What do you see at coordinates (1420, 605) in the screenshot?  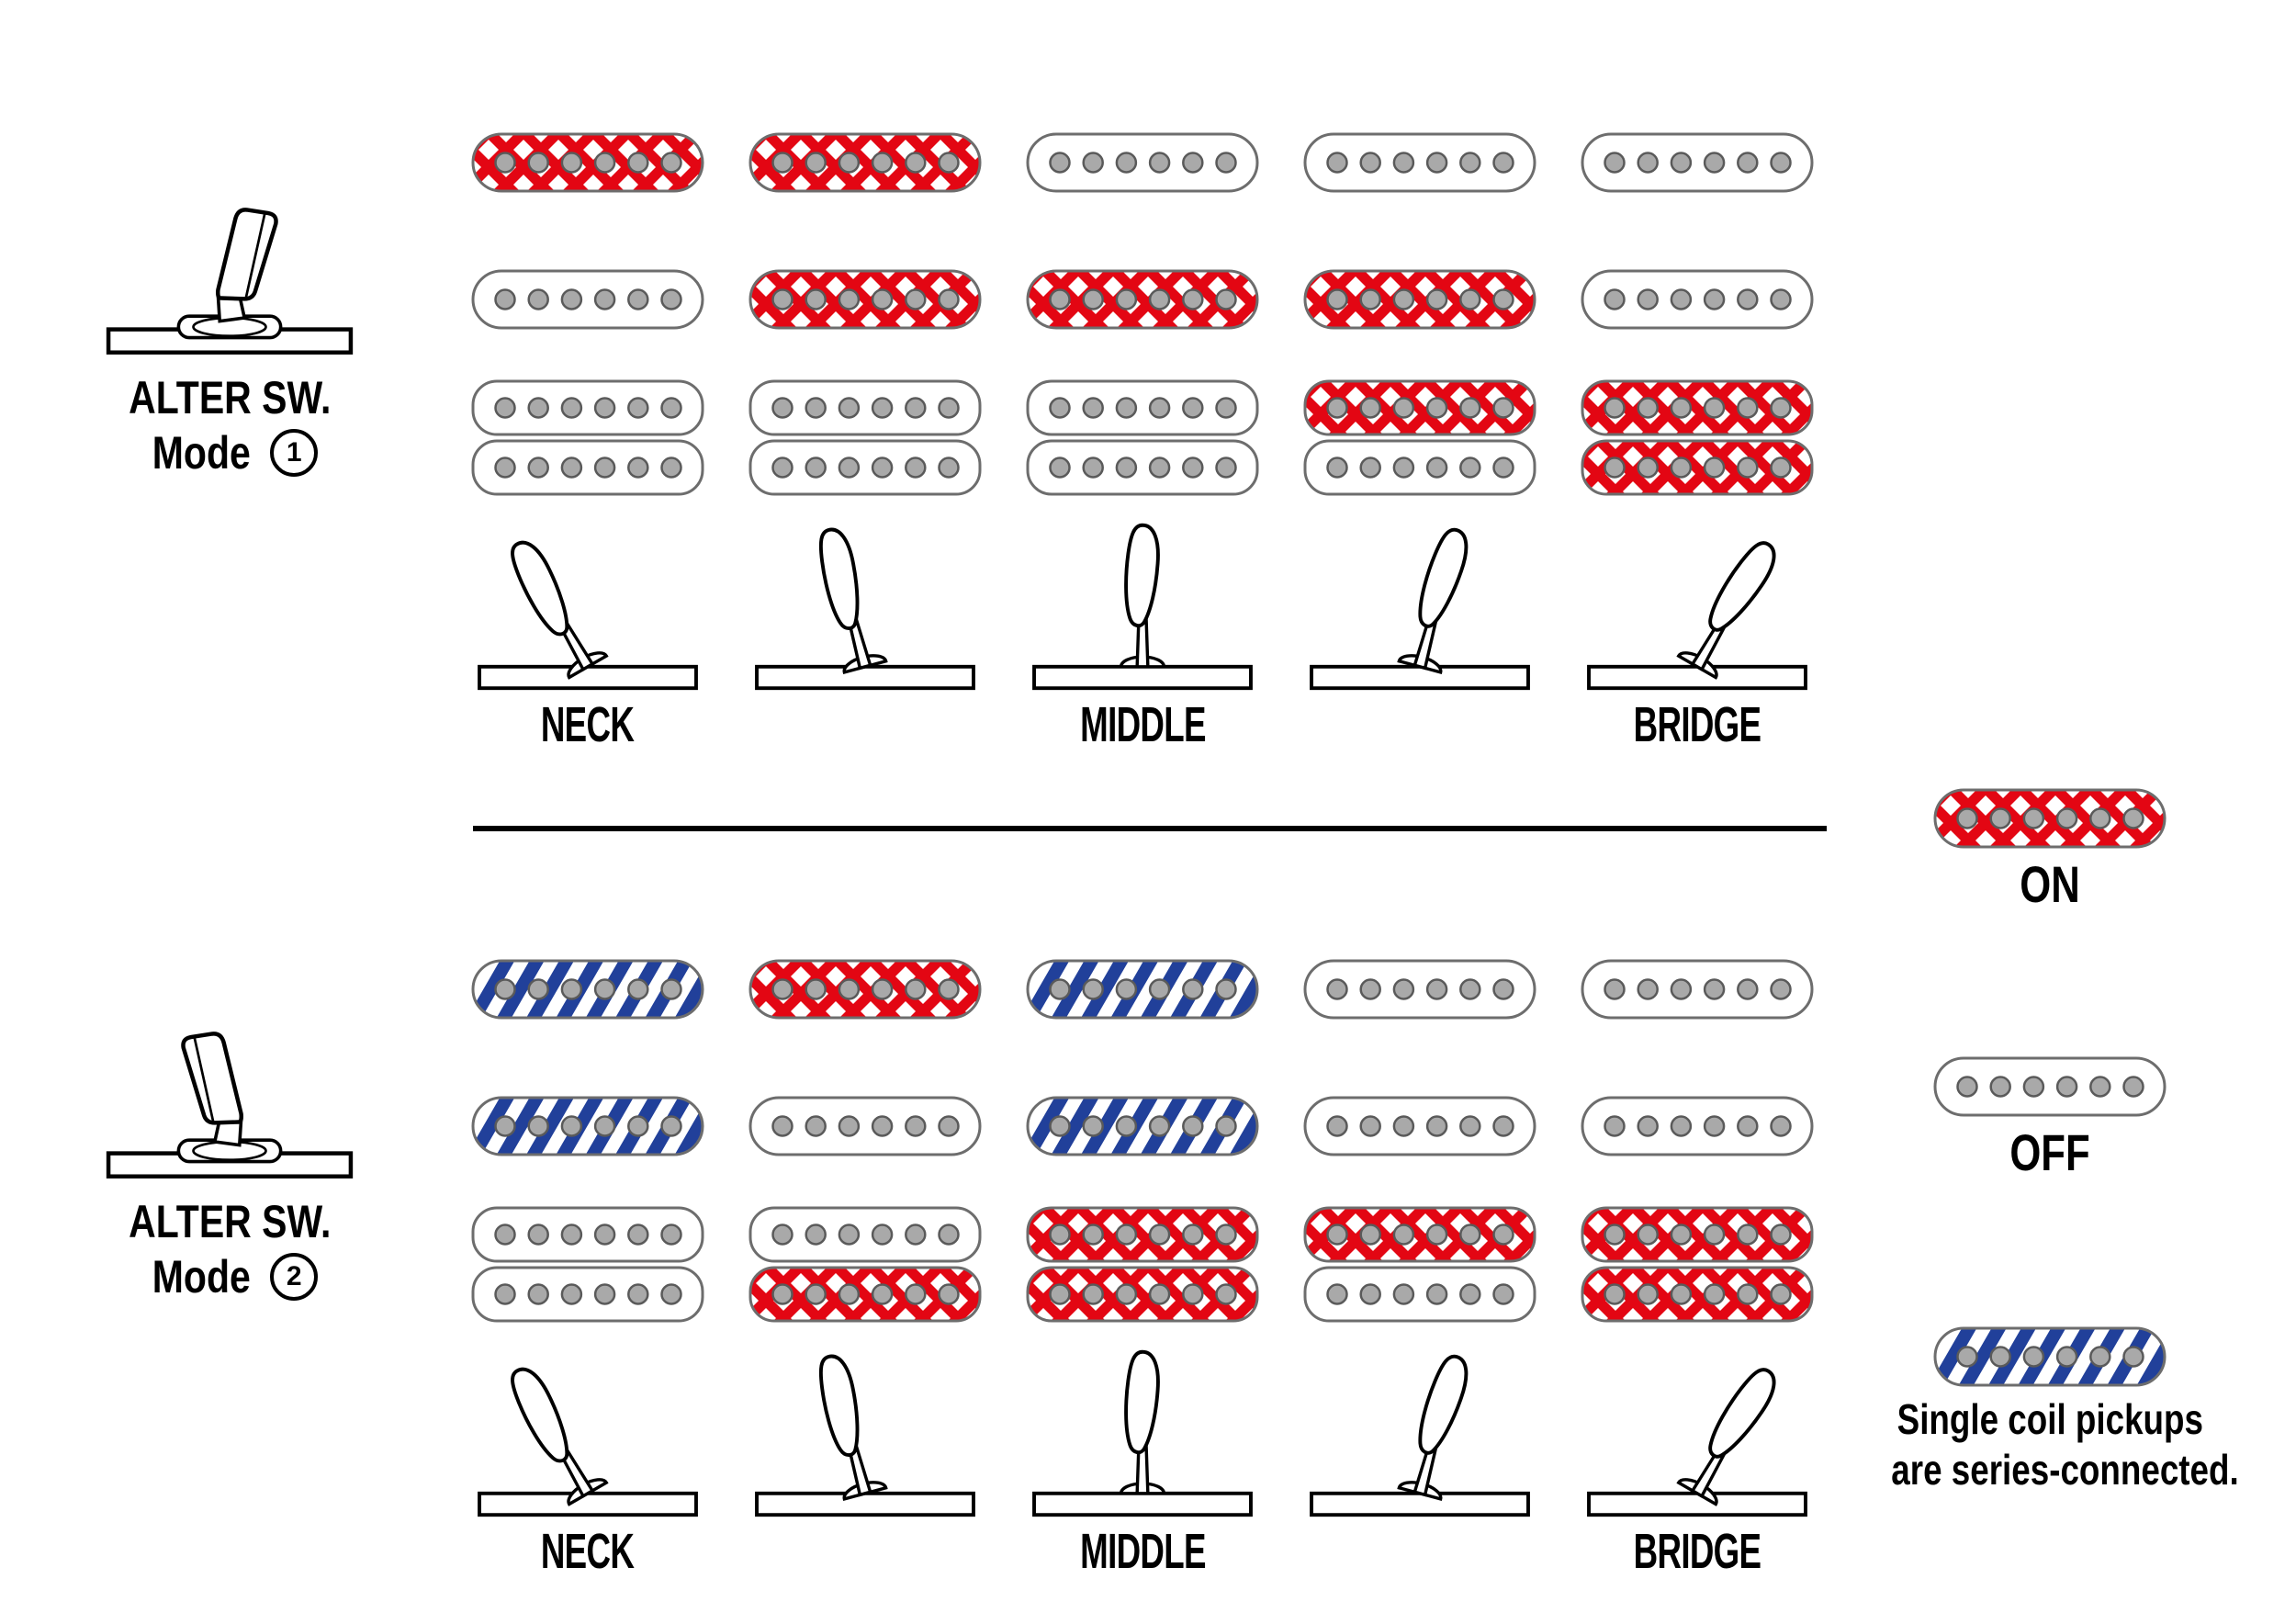 I see `mode1-pos4-lever` at bounding box center [1420, 605].